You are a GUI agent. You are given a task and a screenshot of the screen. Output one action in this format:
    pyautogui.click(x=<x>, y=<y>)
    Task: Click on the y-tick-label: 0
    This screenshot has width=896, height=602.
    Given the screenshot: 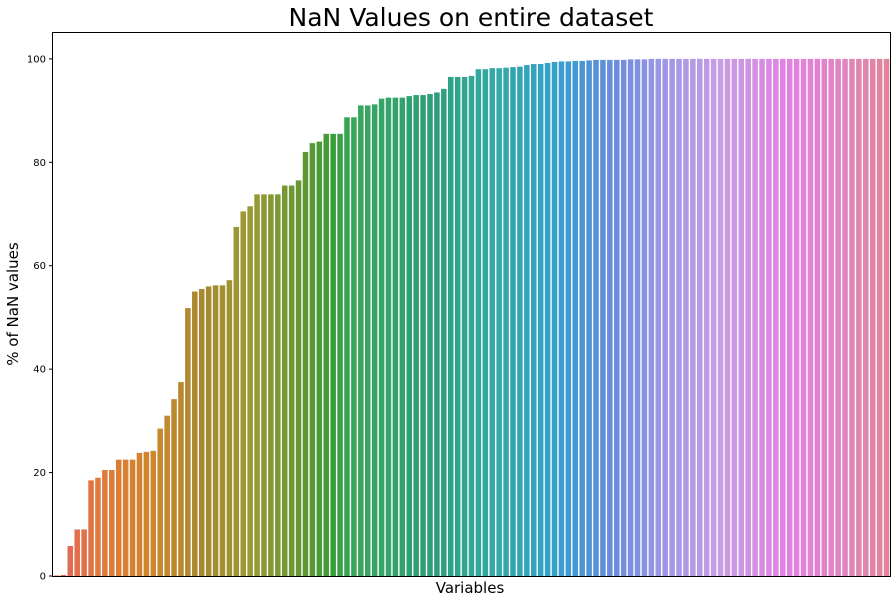 What is the action you would take?
    pyautogui.click(x=43, y=577)
    